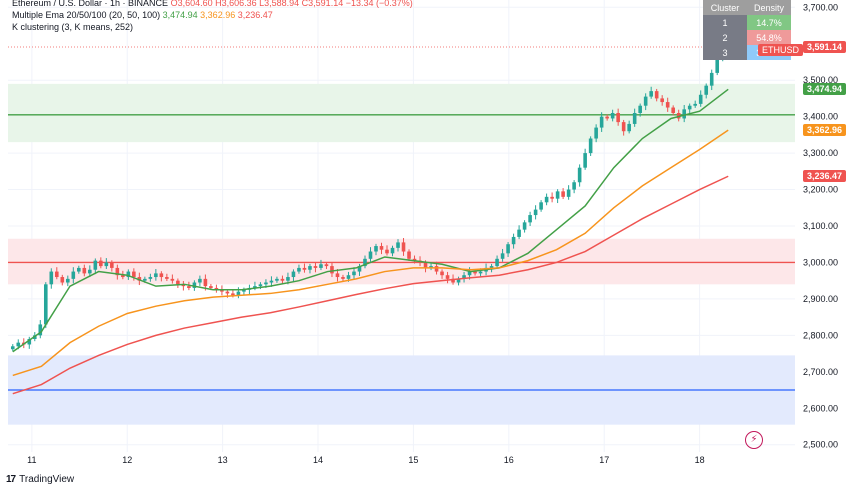 The height and width of the screenshot is (485, 852). What do you see at coordinates (725, 52) in the screenshot?
I see `cluster-id: 3` at bounding box center [725, 52].